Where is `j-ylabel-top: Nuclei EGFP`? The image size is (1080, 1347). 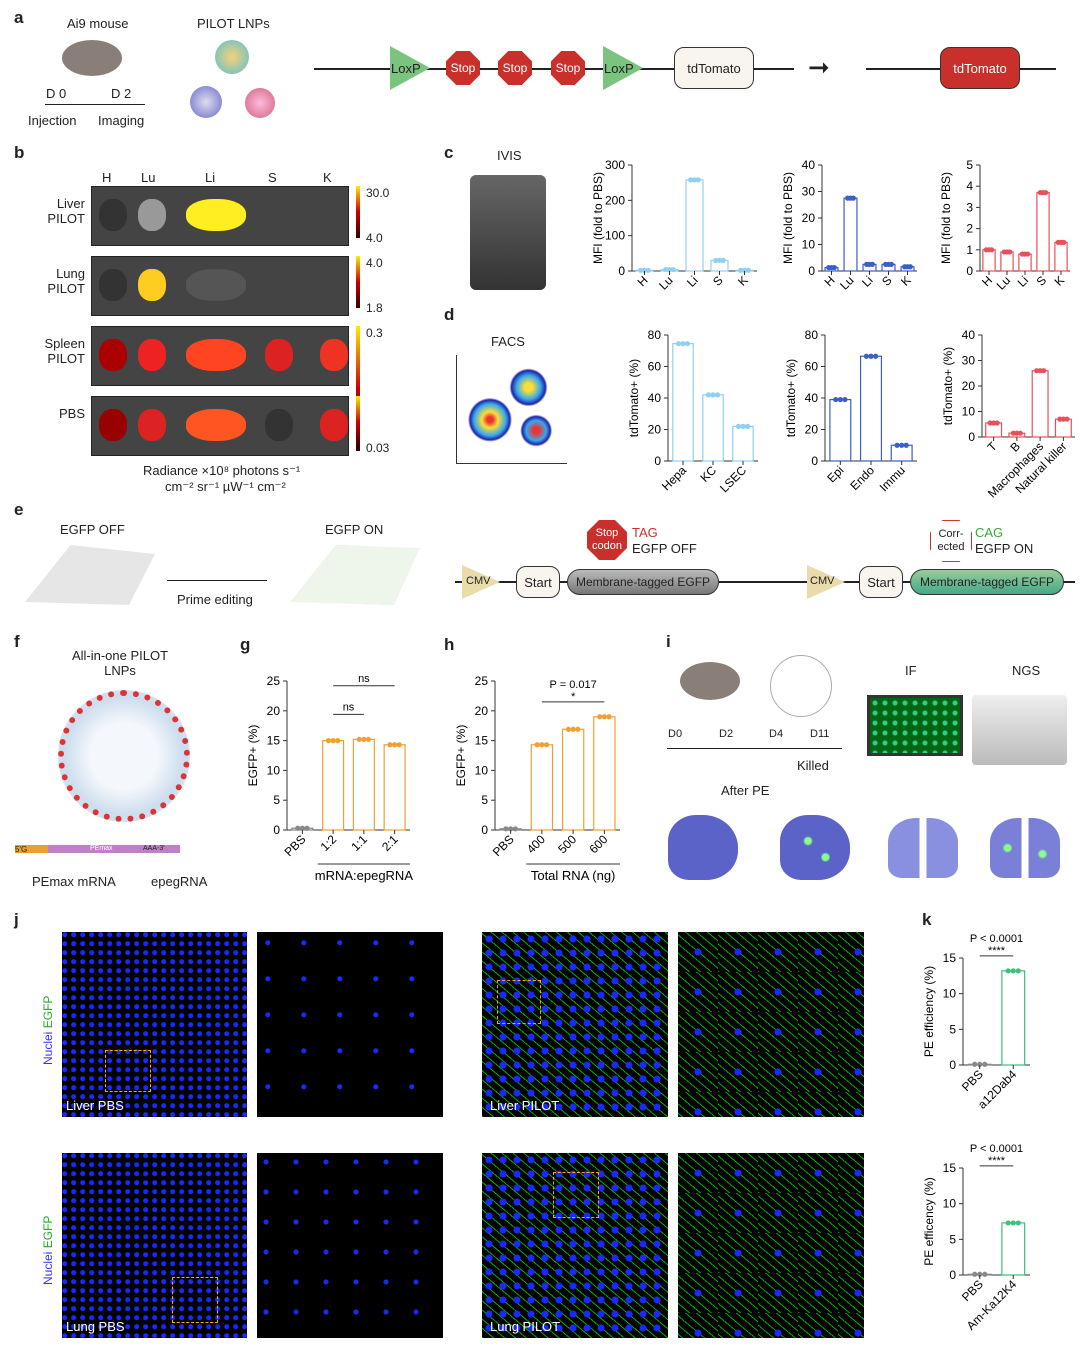
j-ylabel-top: Nuclei EGFP is located at coordinates (48, 1030).